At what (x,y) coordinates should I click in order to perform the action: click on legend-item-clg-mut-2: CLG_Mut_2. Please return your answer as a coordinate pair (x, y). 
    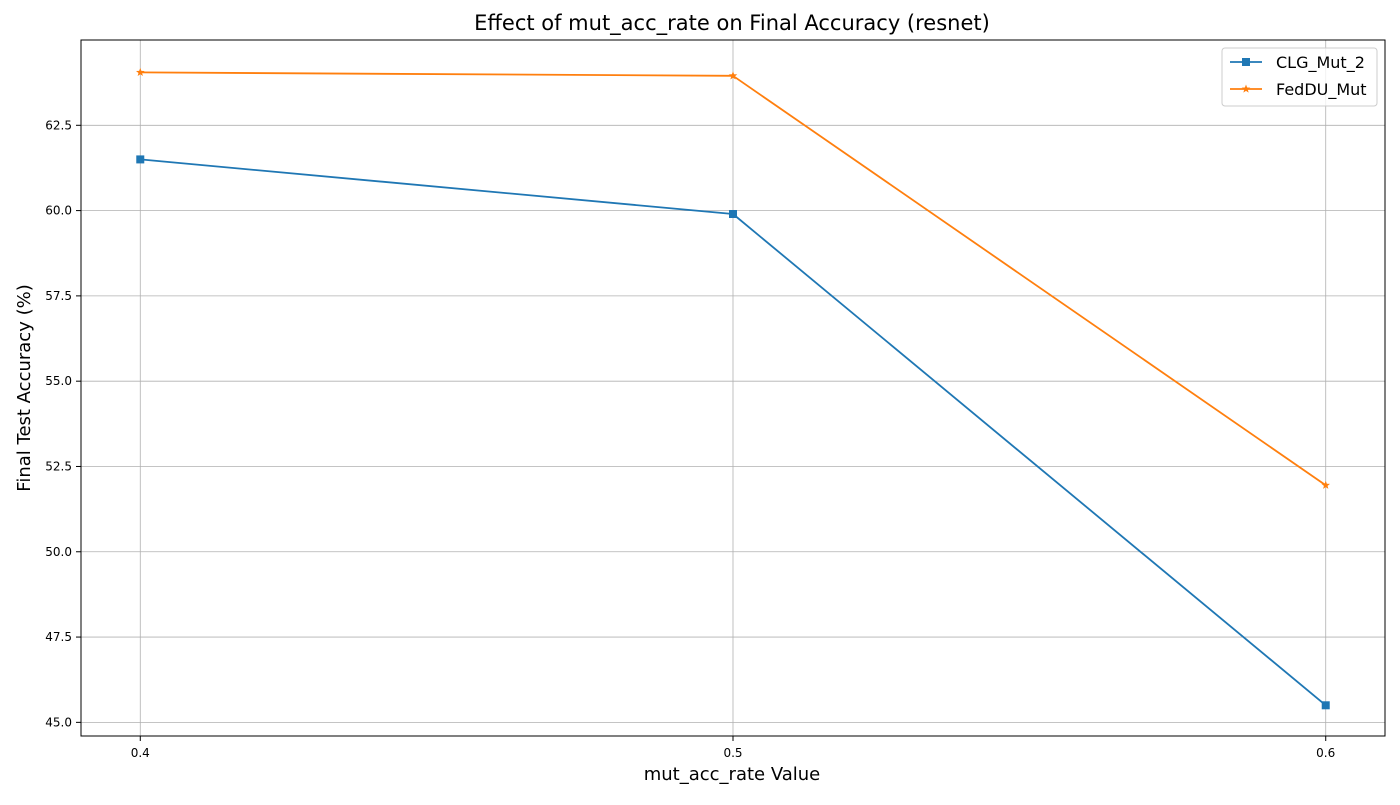
    Looking at the image, I should click on (1297, 63).